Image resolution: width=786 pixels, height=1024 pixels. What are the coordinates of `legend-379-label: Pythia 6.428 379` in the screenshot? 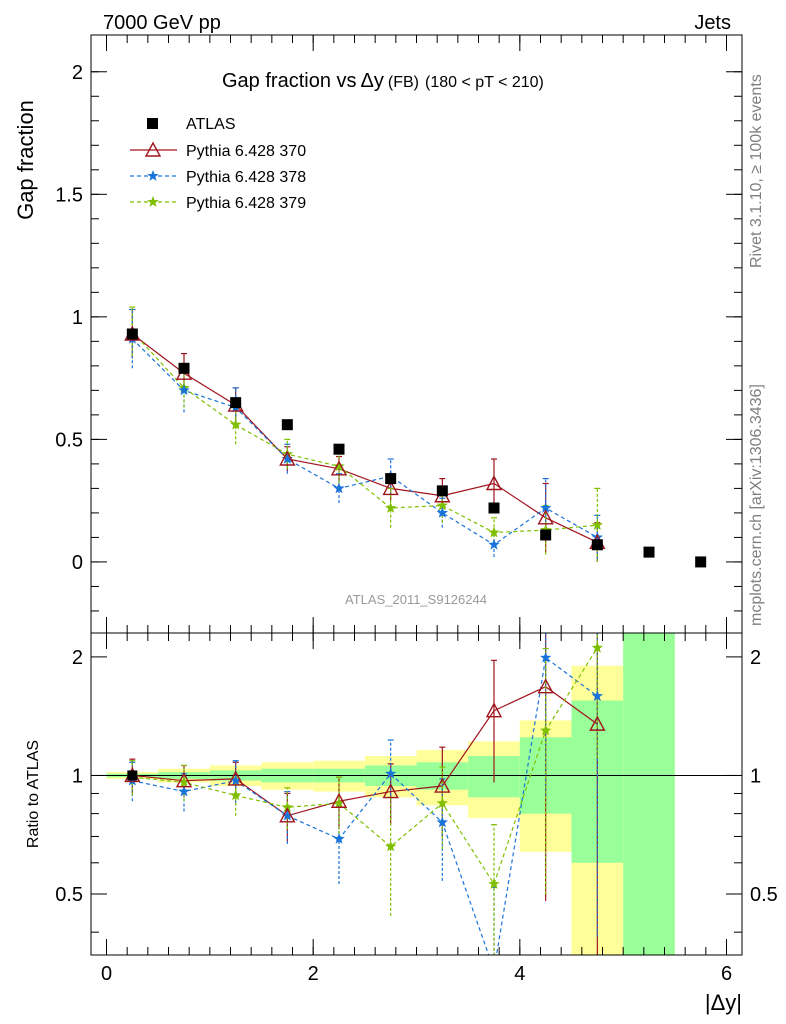 It's located at (246, 203).